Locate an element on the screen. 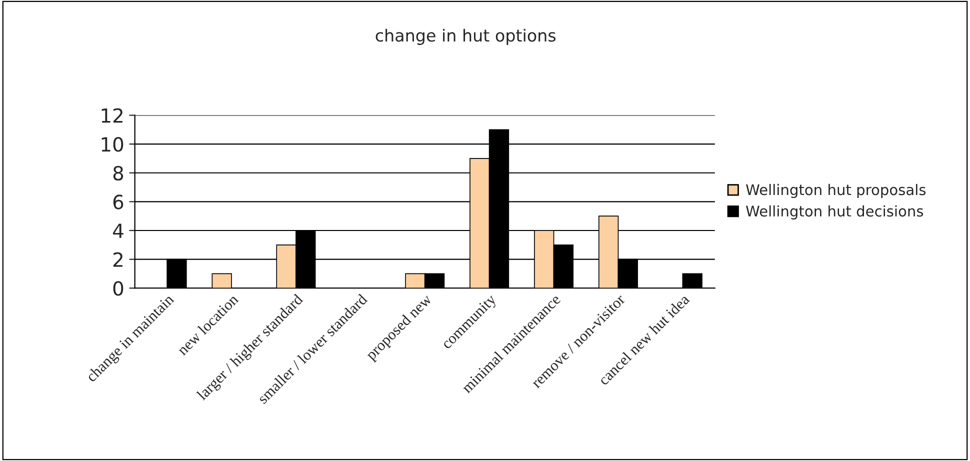 The height and width of the screenshot is (461, 970). y-tick-label: 4 is located at coordinates (118, 231).